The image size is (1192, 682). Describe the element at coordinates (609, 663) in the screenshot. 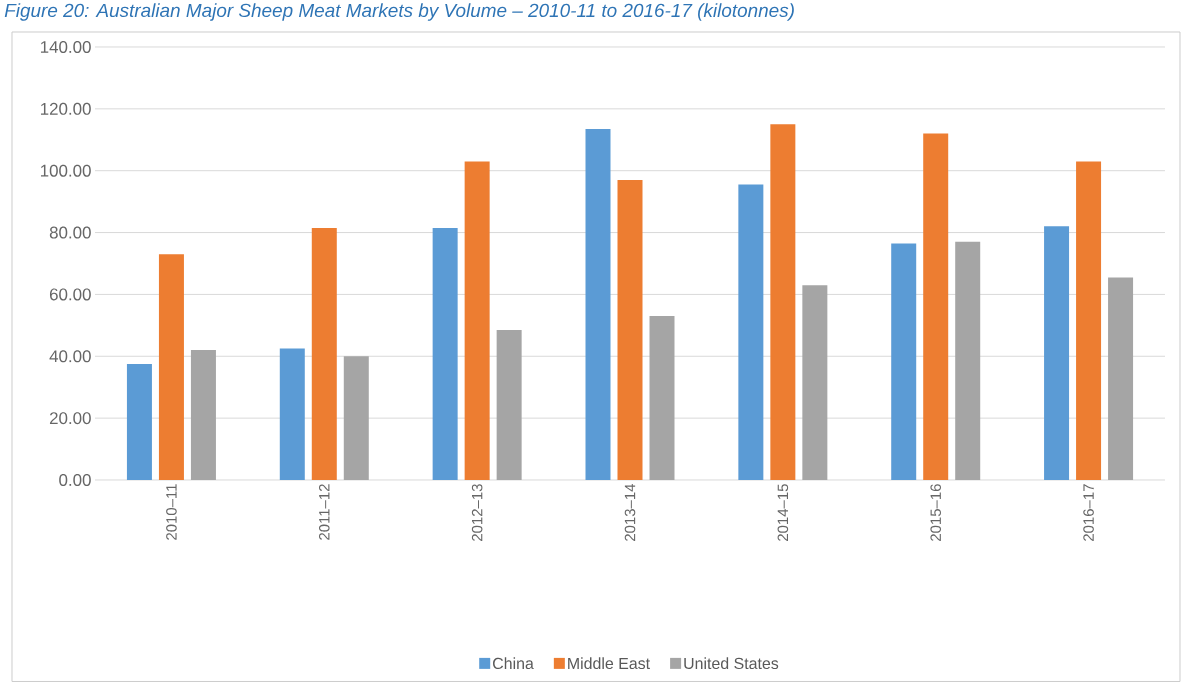

I see `legend-label: Middle East` at that location.